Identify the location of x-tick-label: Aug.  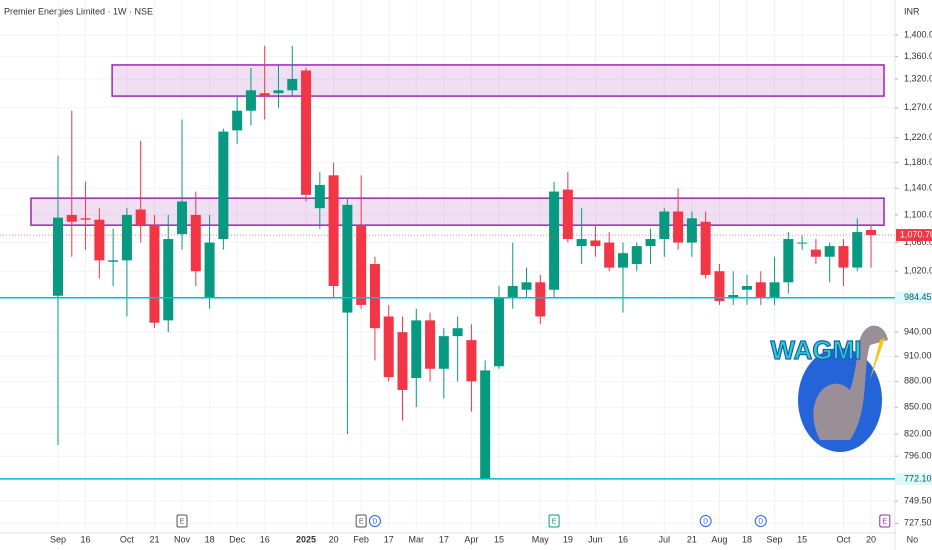
(719, 539).